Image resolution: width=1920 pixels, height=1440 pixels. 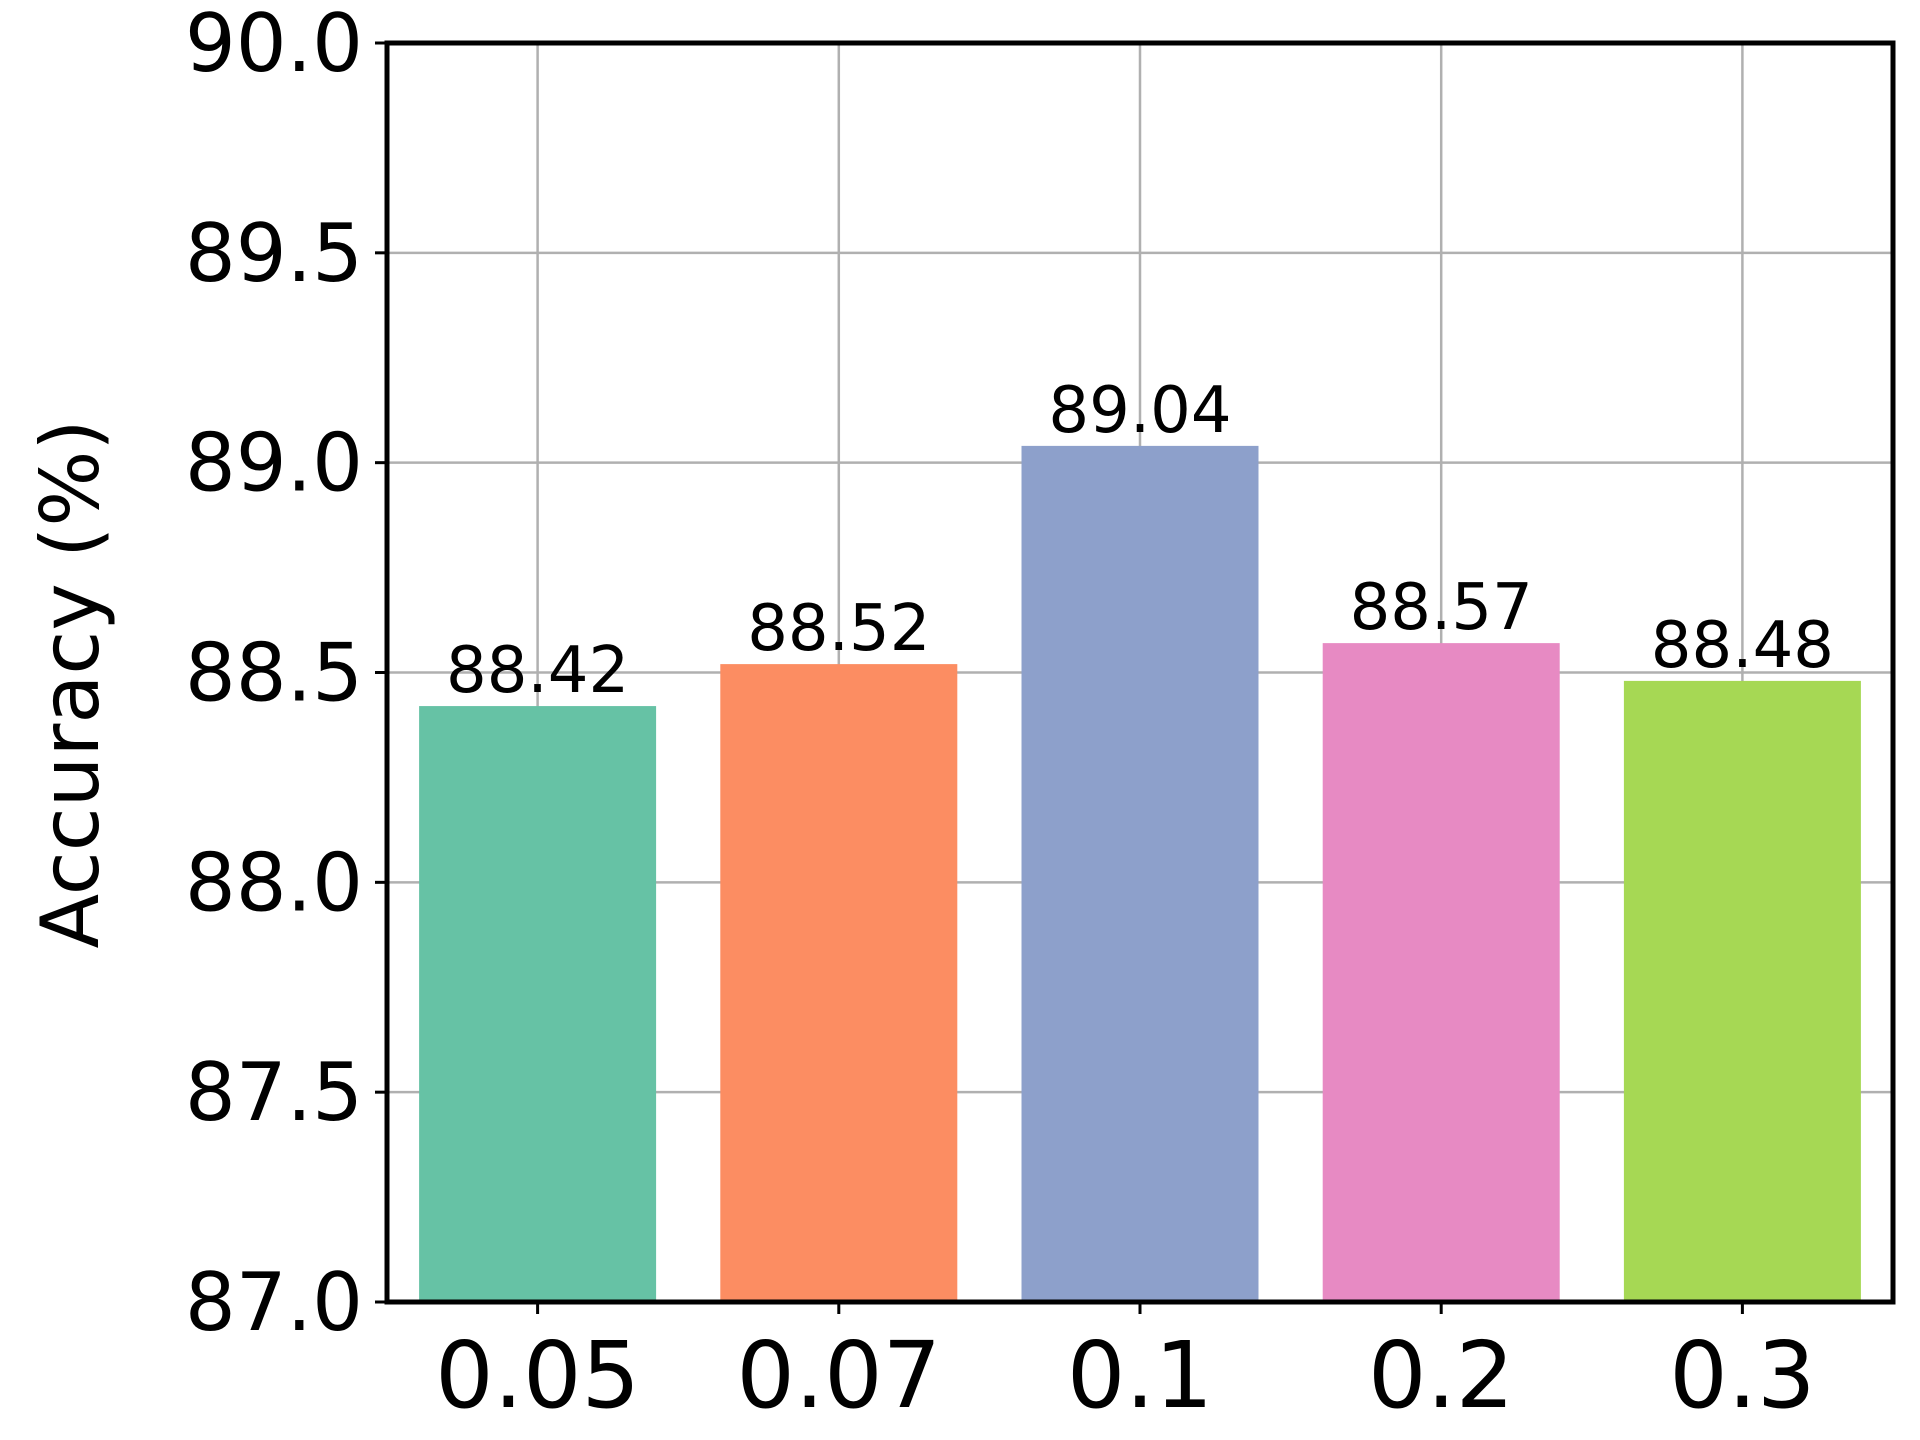 What do you see at coordinates (1441, 608) in the screenshot?
I see `bar-value-label: 88.57` at bounding box center [1441, 608].